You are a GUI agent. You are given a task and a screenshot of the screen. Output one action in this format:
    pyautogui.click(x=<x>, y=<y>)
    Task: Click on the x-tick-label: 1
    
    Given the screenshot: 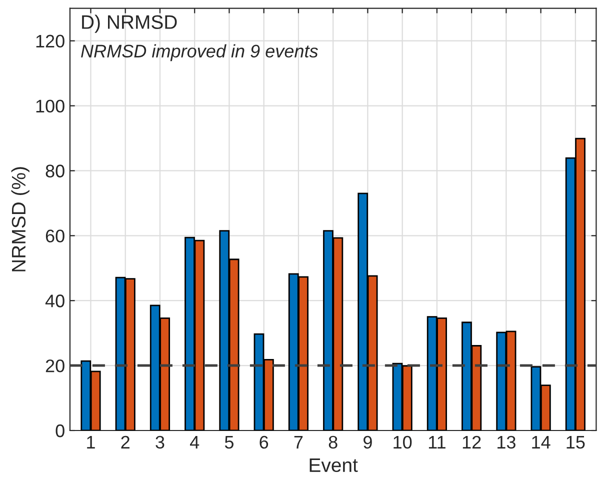 What is the action you would take?
    pyautogui.click(x=91, y=442)
    